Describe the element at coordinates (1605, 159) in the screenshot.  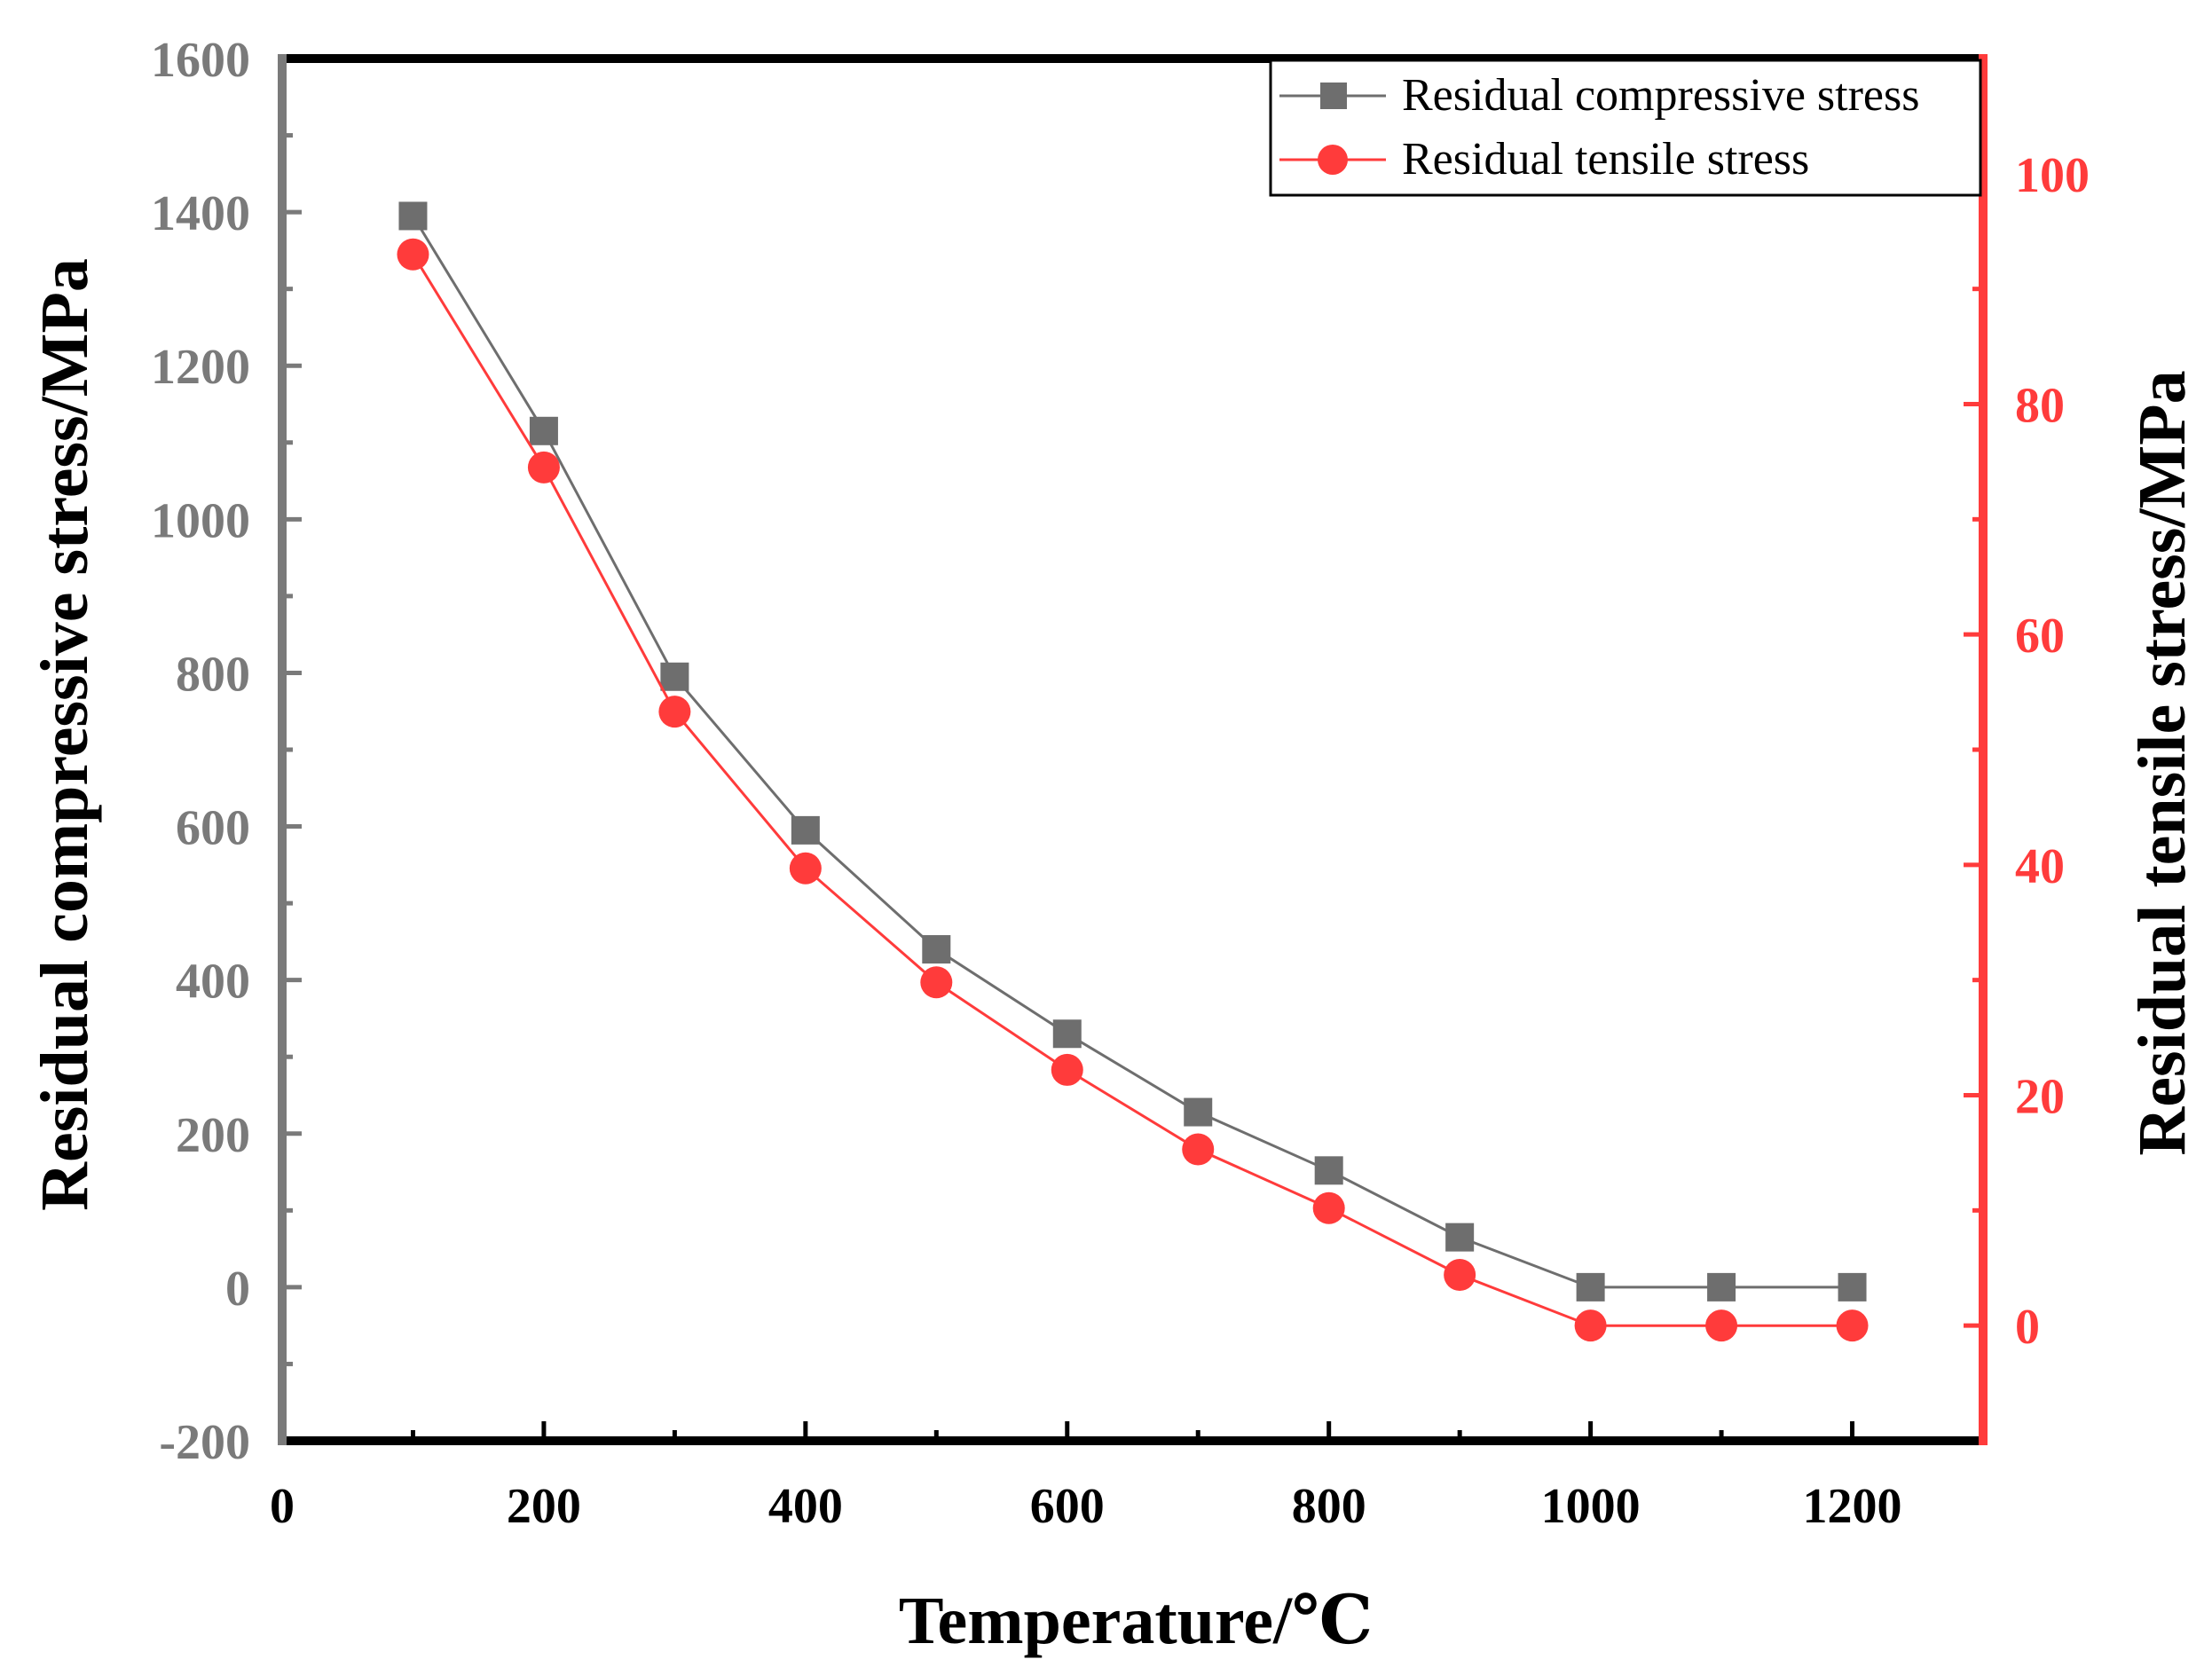
I see `legend-label-tensile: Residual tensile stress` at that location.